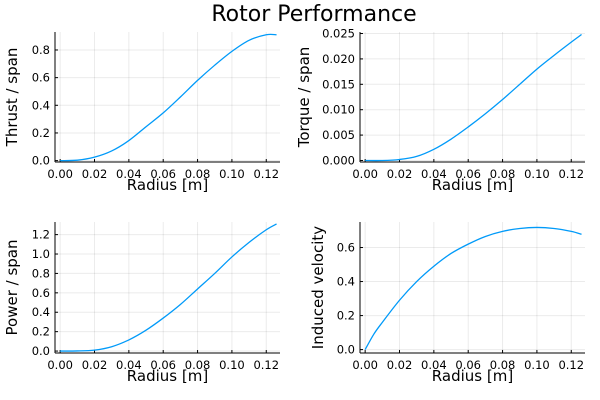  What do you see at coordinates (503, 174) in the screenshot?
I see `torque-xtick-label-4: 0.08` at bounding box center [503, 174].